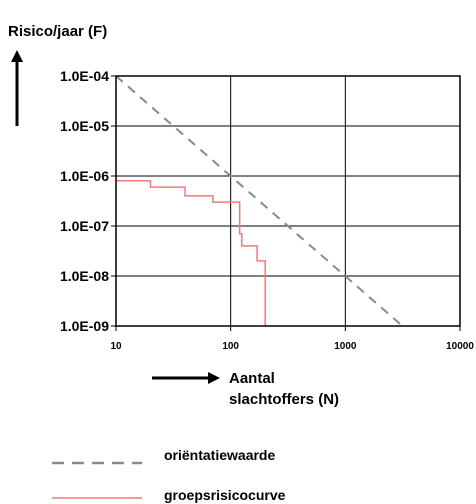 Image resolution: width=476 pixels, height=504 pixels. I want to click on x-tick-label: 1000, so click(345, 346).